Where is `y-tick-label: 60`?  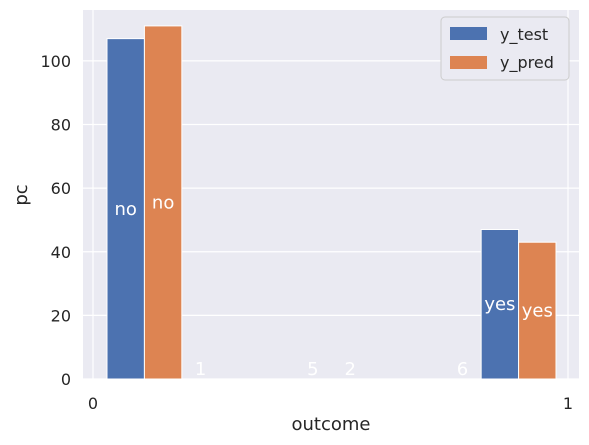 y-tick-label: 60 is located at coordinates (61, 188).